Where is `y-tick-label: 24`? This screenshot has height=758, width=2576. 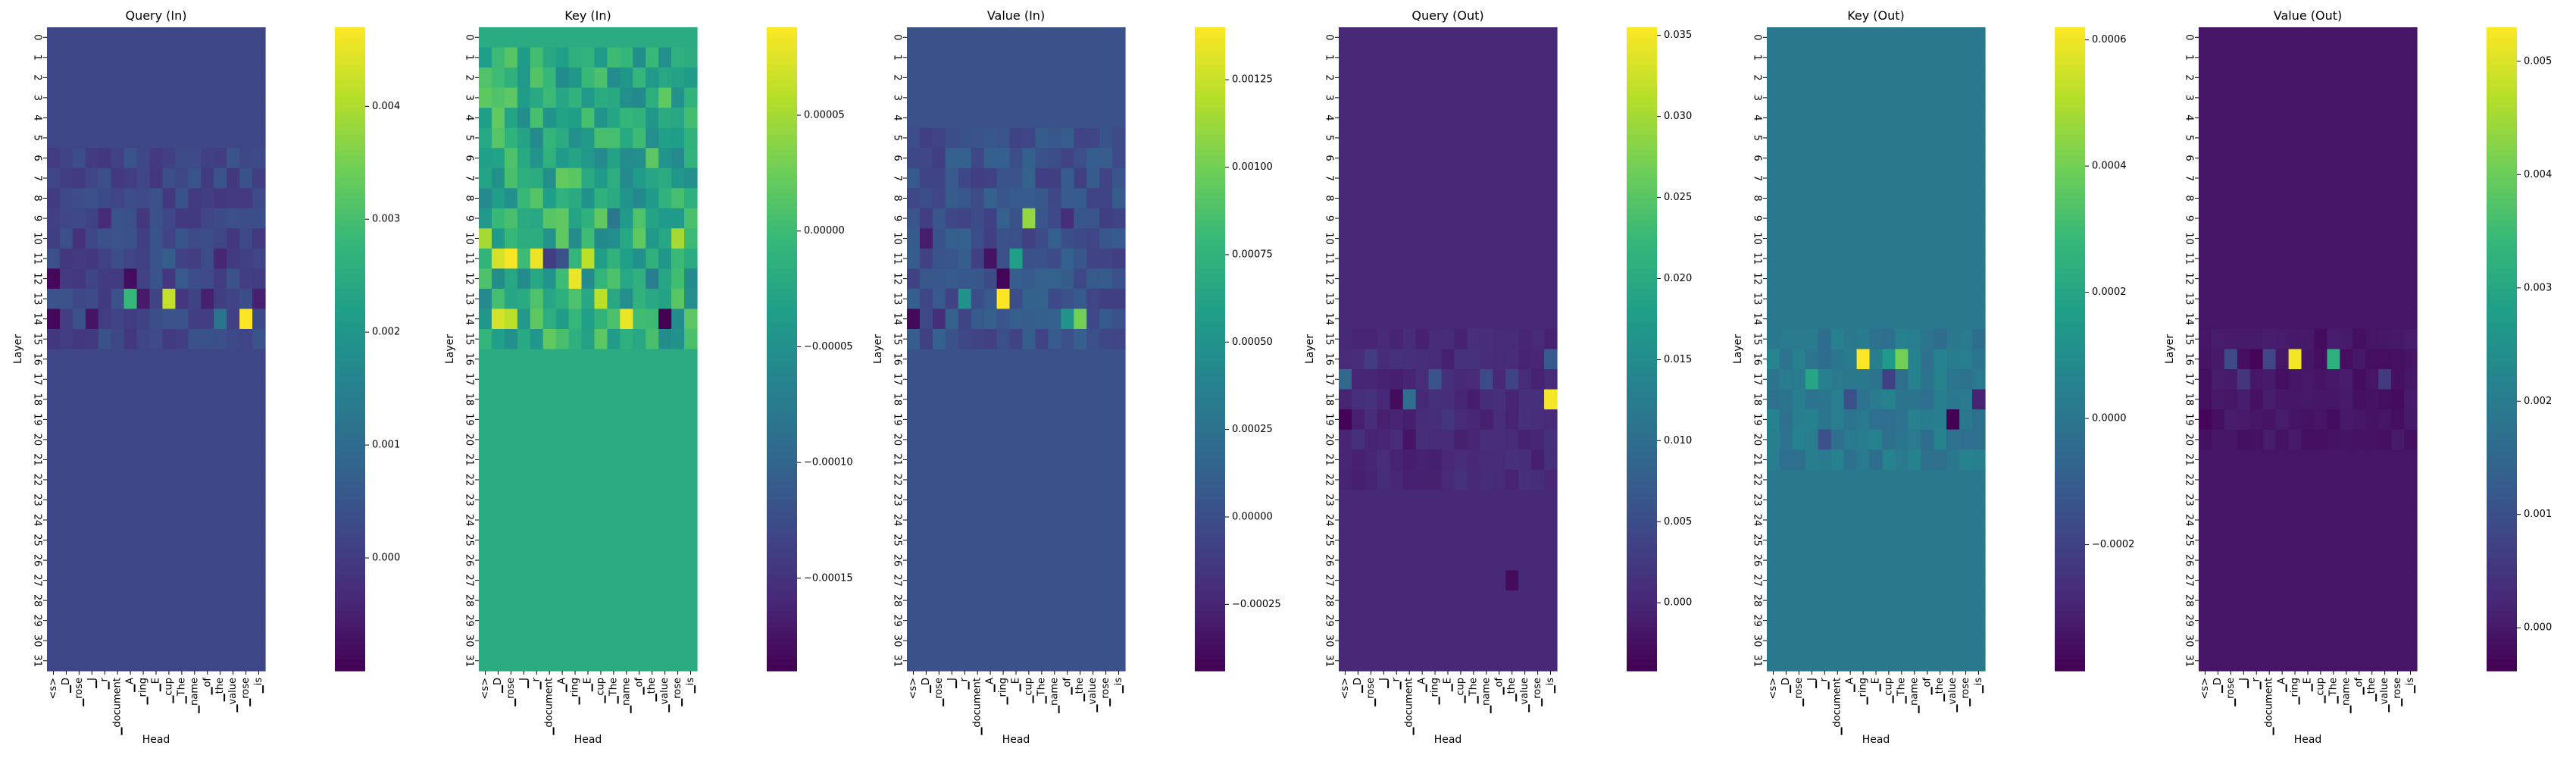 y-tick-label: 24 is located at coordinates (2189, 520).